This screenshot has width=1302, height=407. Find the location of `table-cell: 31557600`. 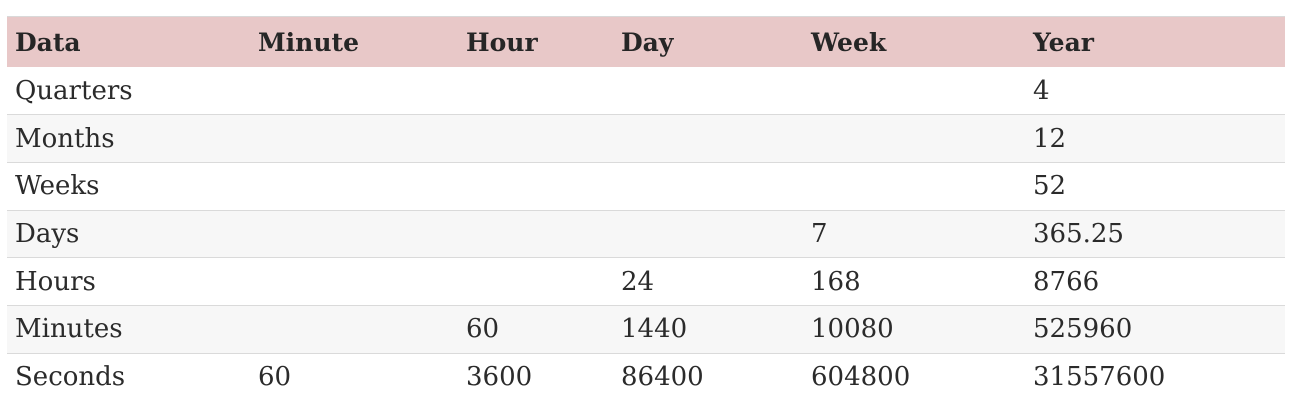

table-cell: 31557600 is located at coordinates (1099, 377).